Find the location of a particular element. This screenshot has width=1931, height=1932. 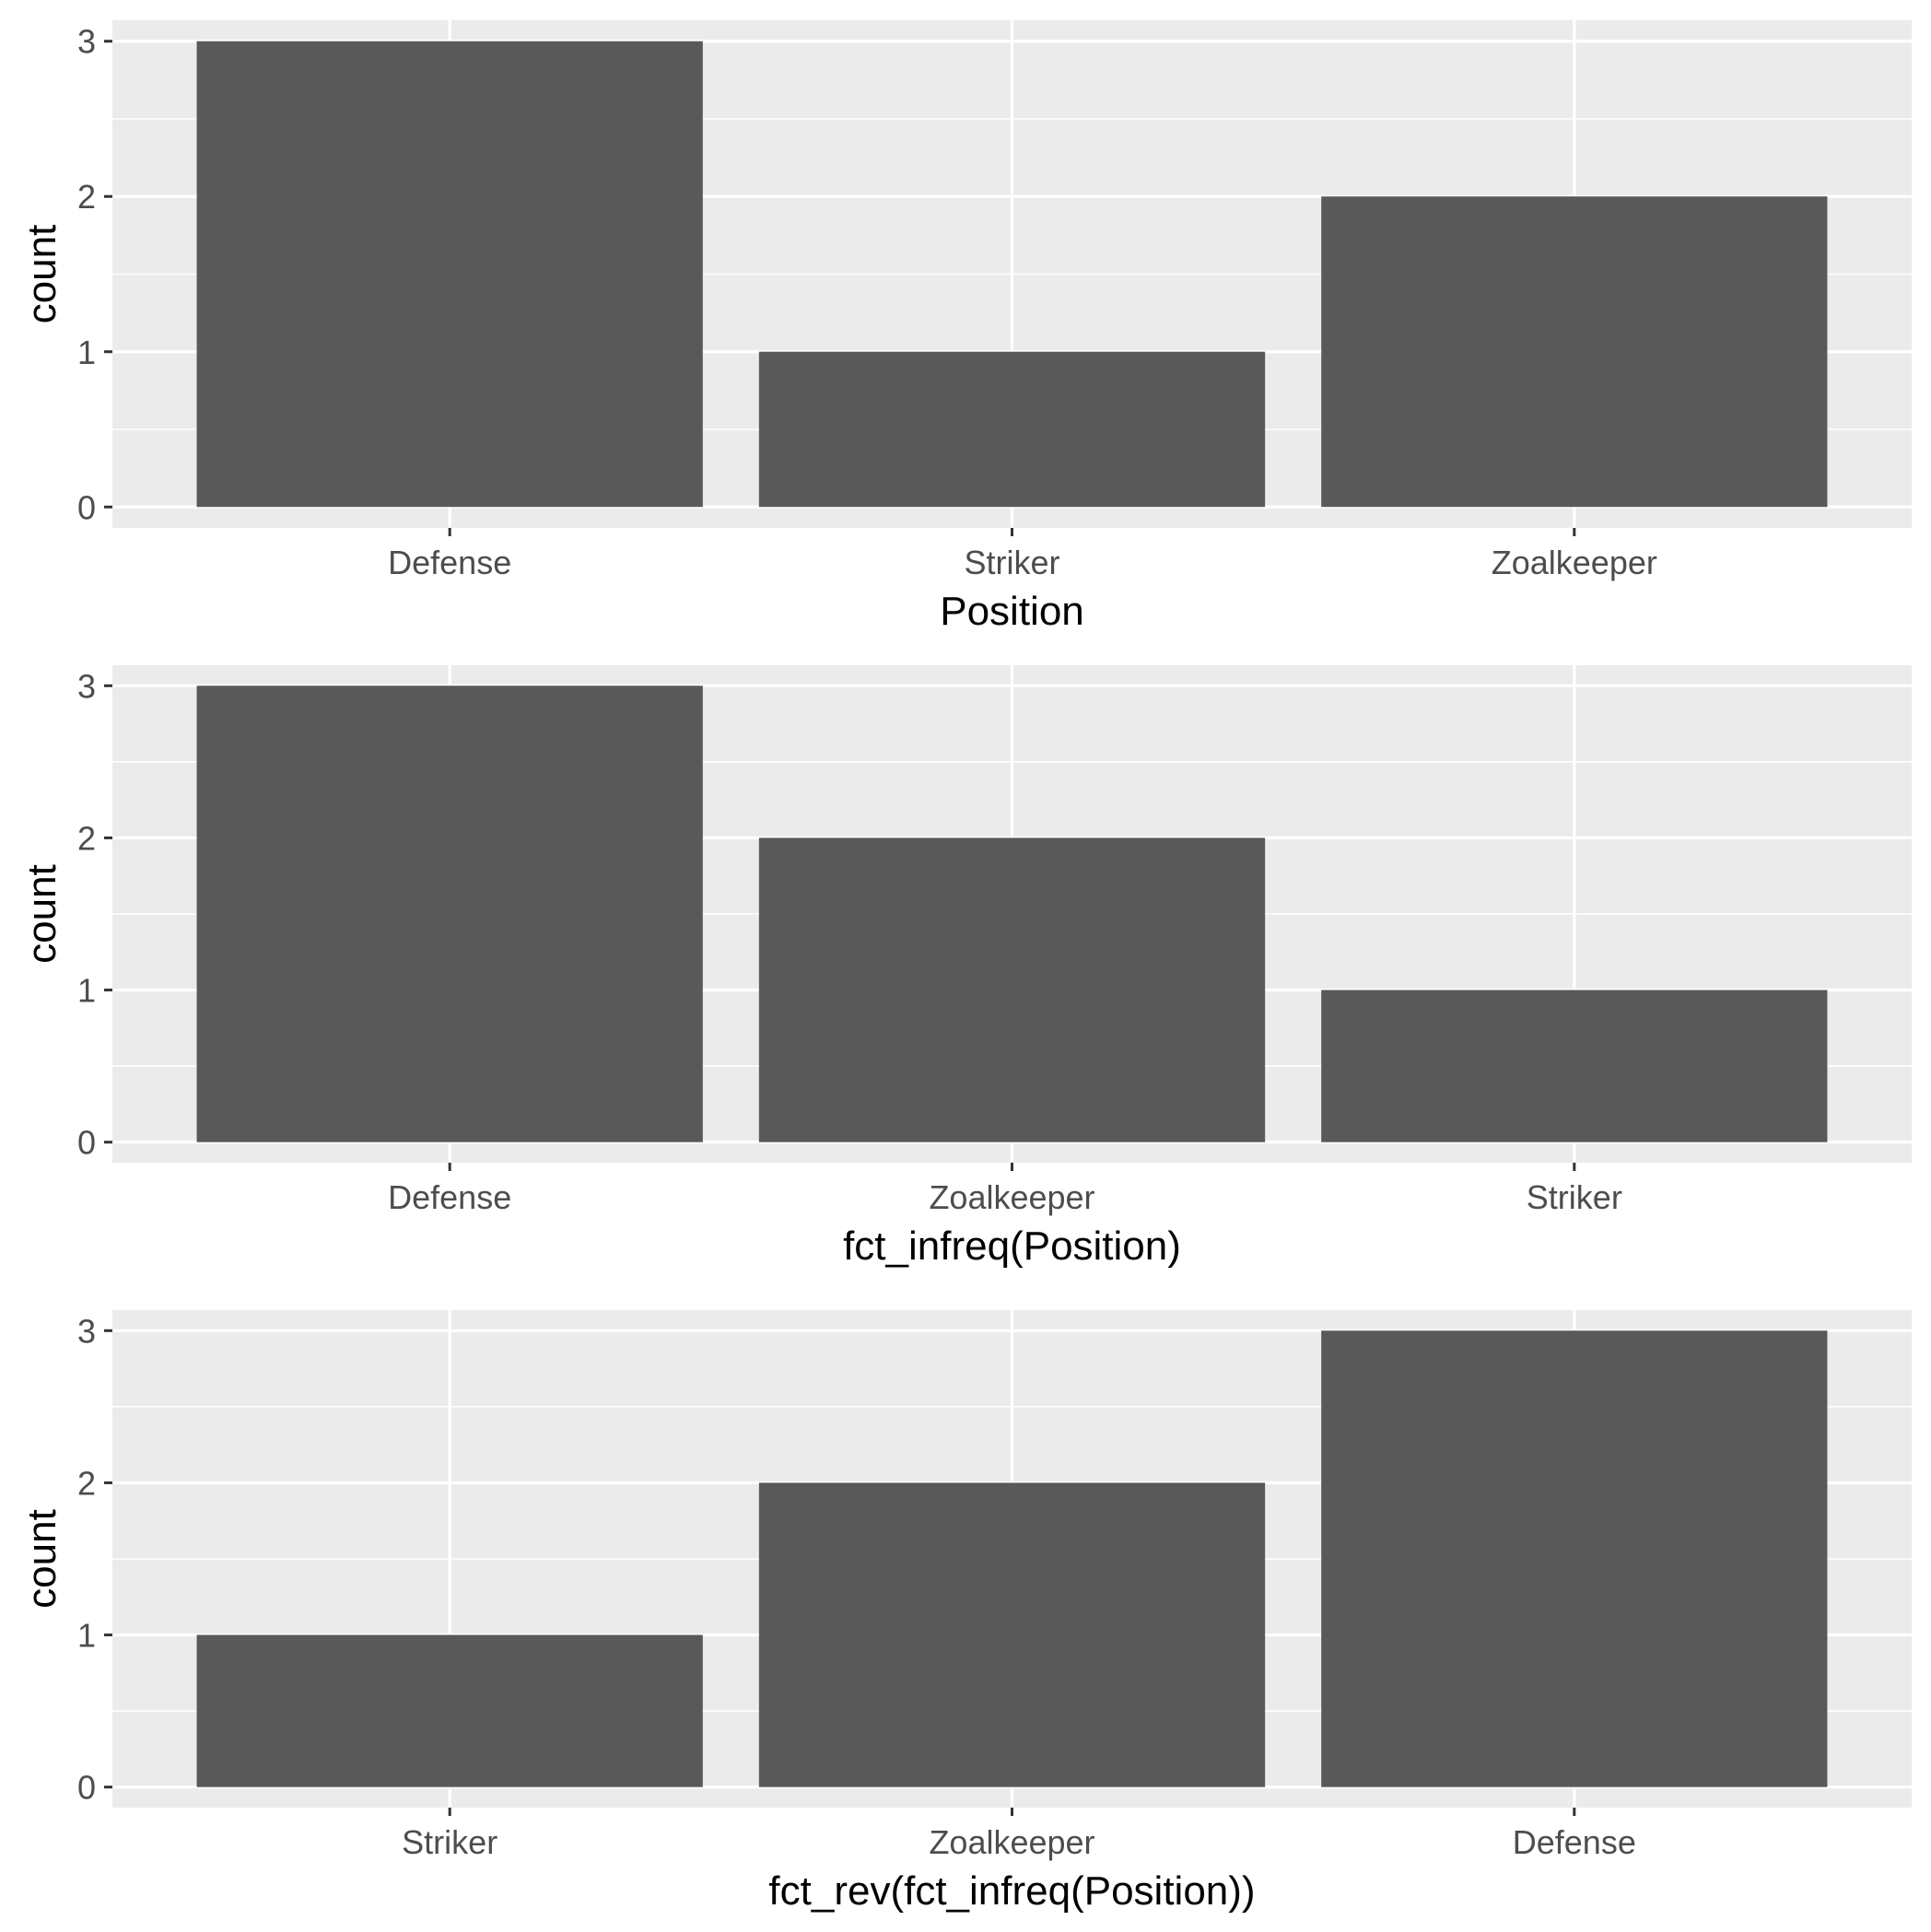

x-axis-title: fct_rev(fct_infreq(Position)) is located at coordinates (1011, 1891).